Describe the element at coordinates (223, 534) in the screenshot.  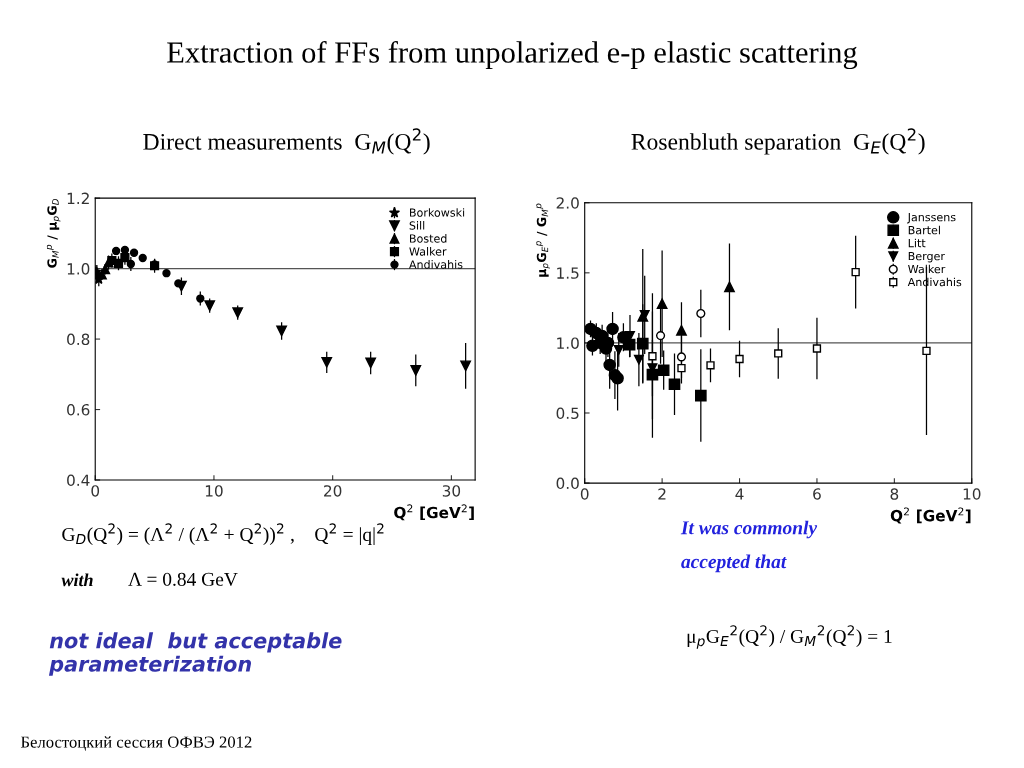
I see `text: G$_{D}$(Q$^{2}$) = (Λ$^{2}$ / (Λ$^{2}$ + Q$^{2}$))$^{2}$ , Q$^{2}$ = |q|$^{2}$` at that location.